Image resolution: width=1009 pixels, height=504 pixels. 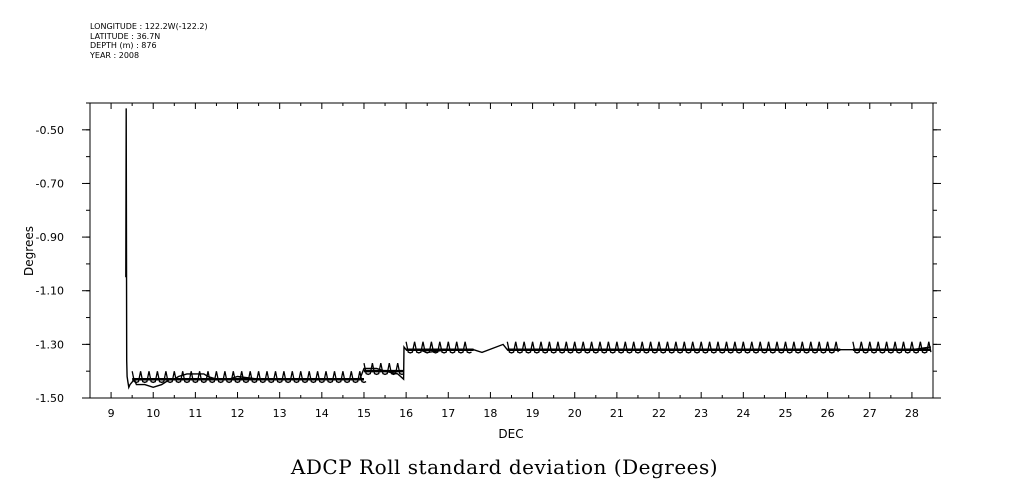 What do you see at coordinates (195, 413) in the screenshot?
I see `x-tick-label: 11` at bounding box center [195, 413].